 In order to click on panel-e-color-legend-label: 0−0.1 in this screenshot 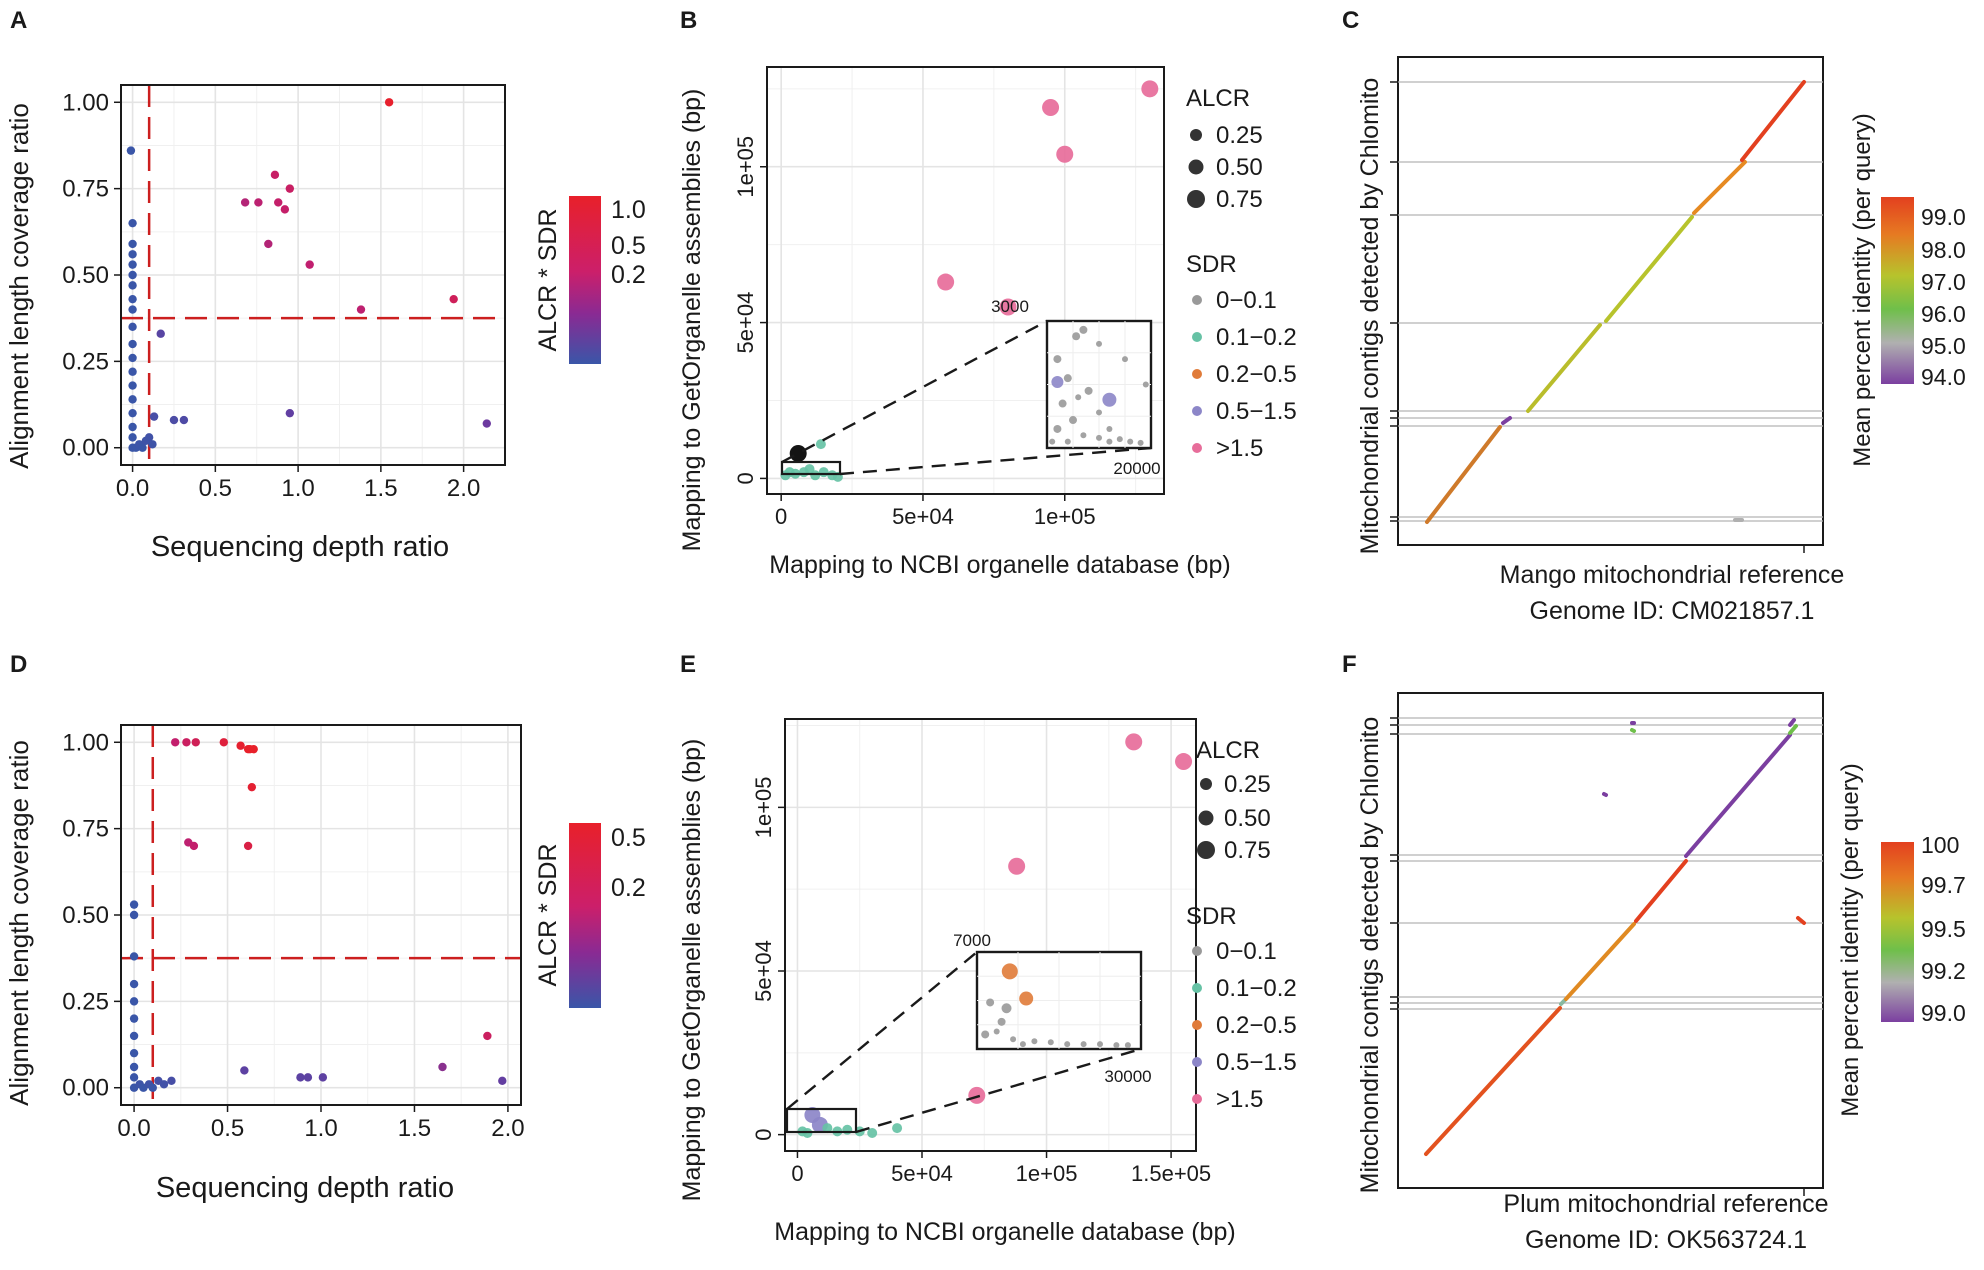, I will do `click(1246, 951)`.